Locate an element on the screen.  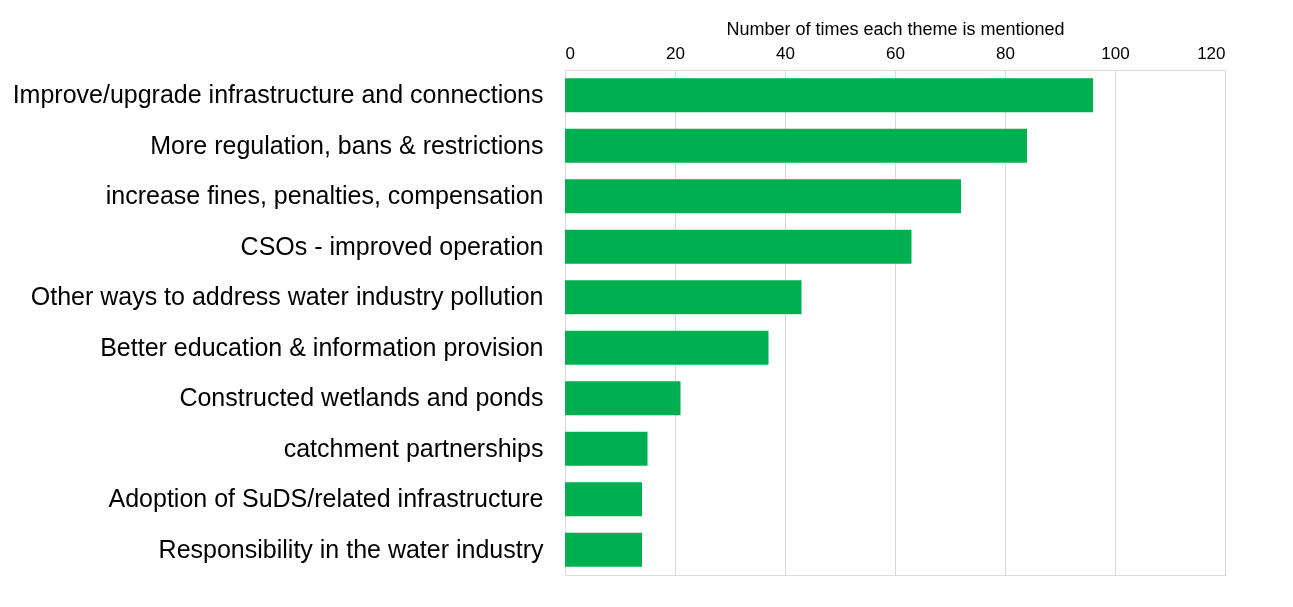
y-tick-label: Constructed wetlands and ponds is located at coordinates (361, 397).